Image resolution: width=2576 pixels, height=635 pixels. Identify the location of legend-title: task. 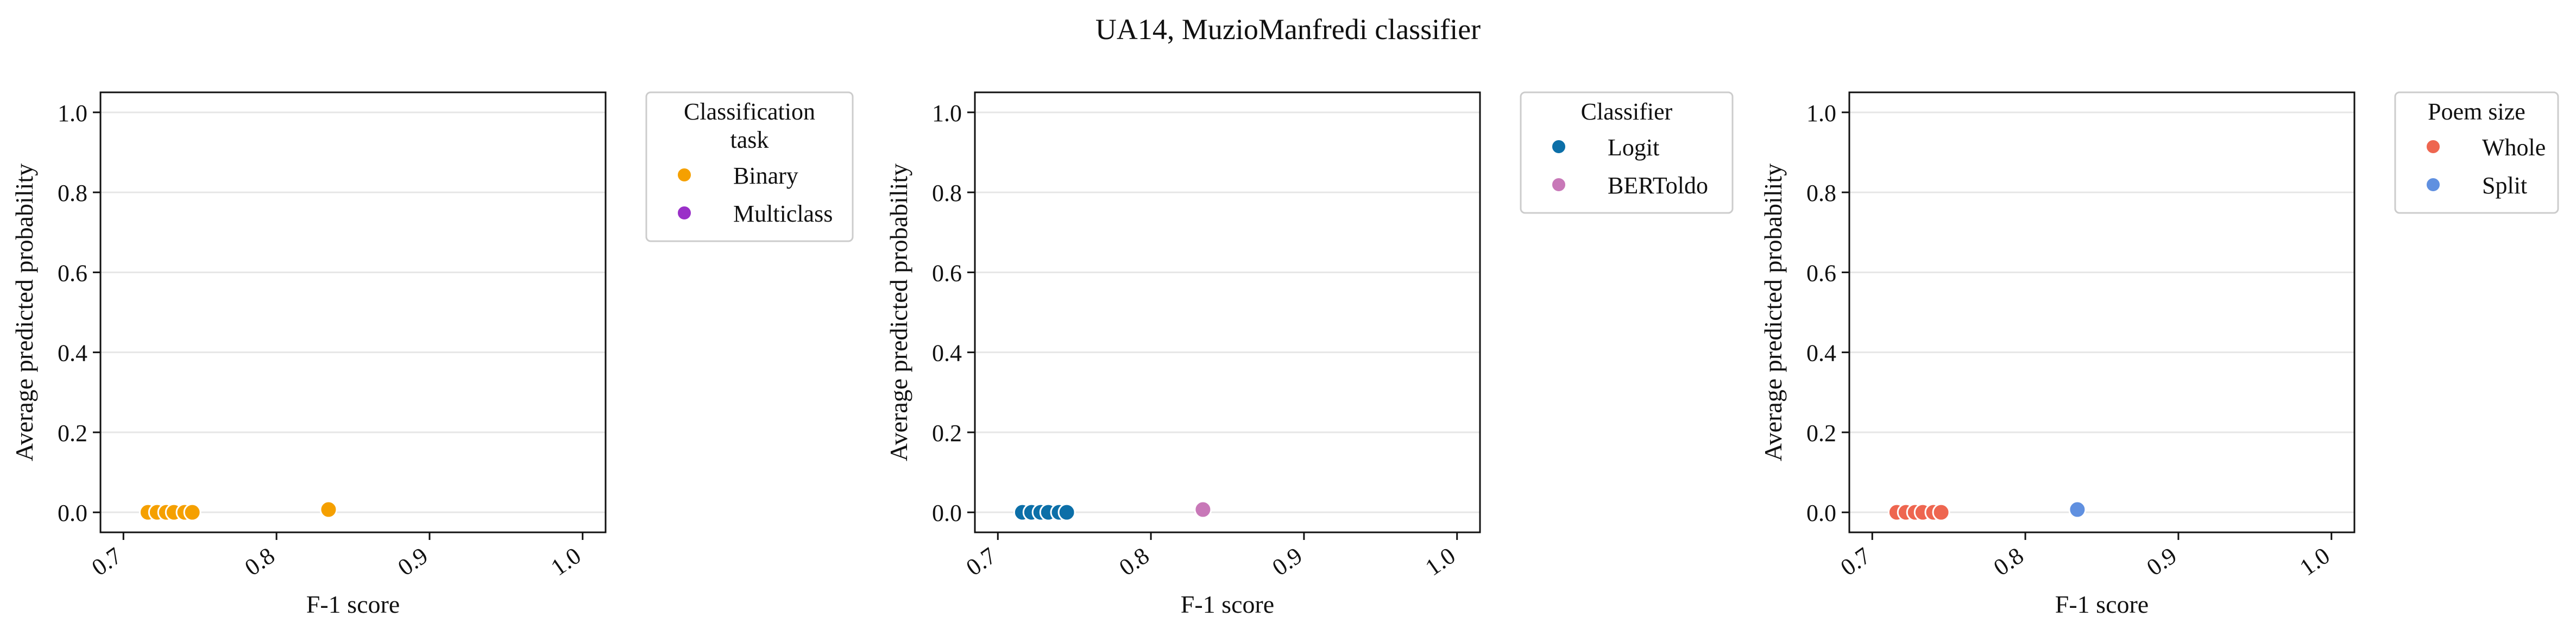
(750, 140).